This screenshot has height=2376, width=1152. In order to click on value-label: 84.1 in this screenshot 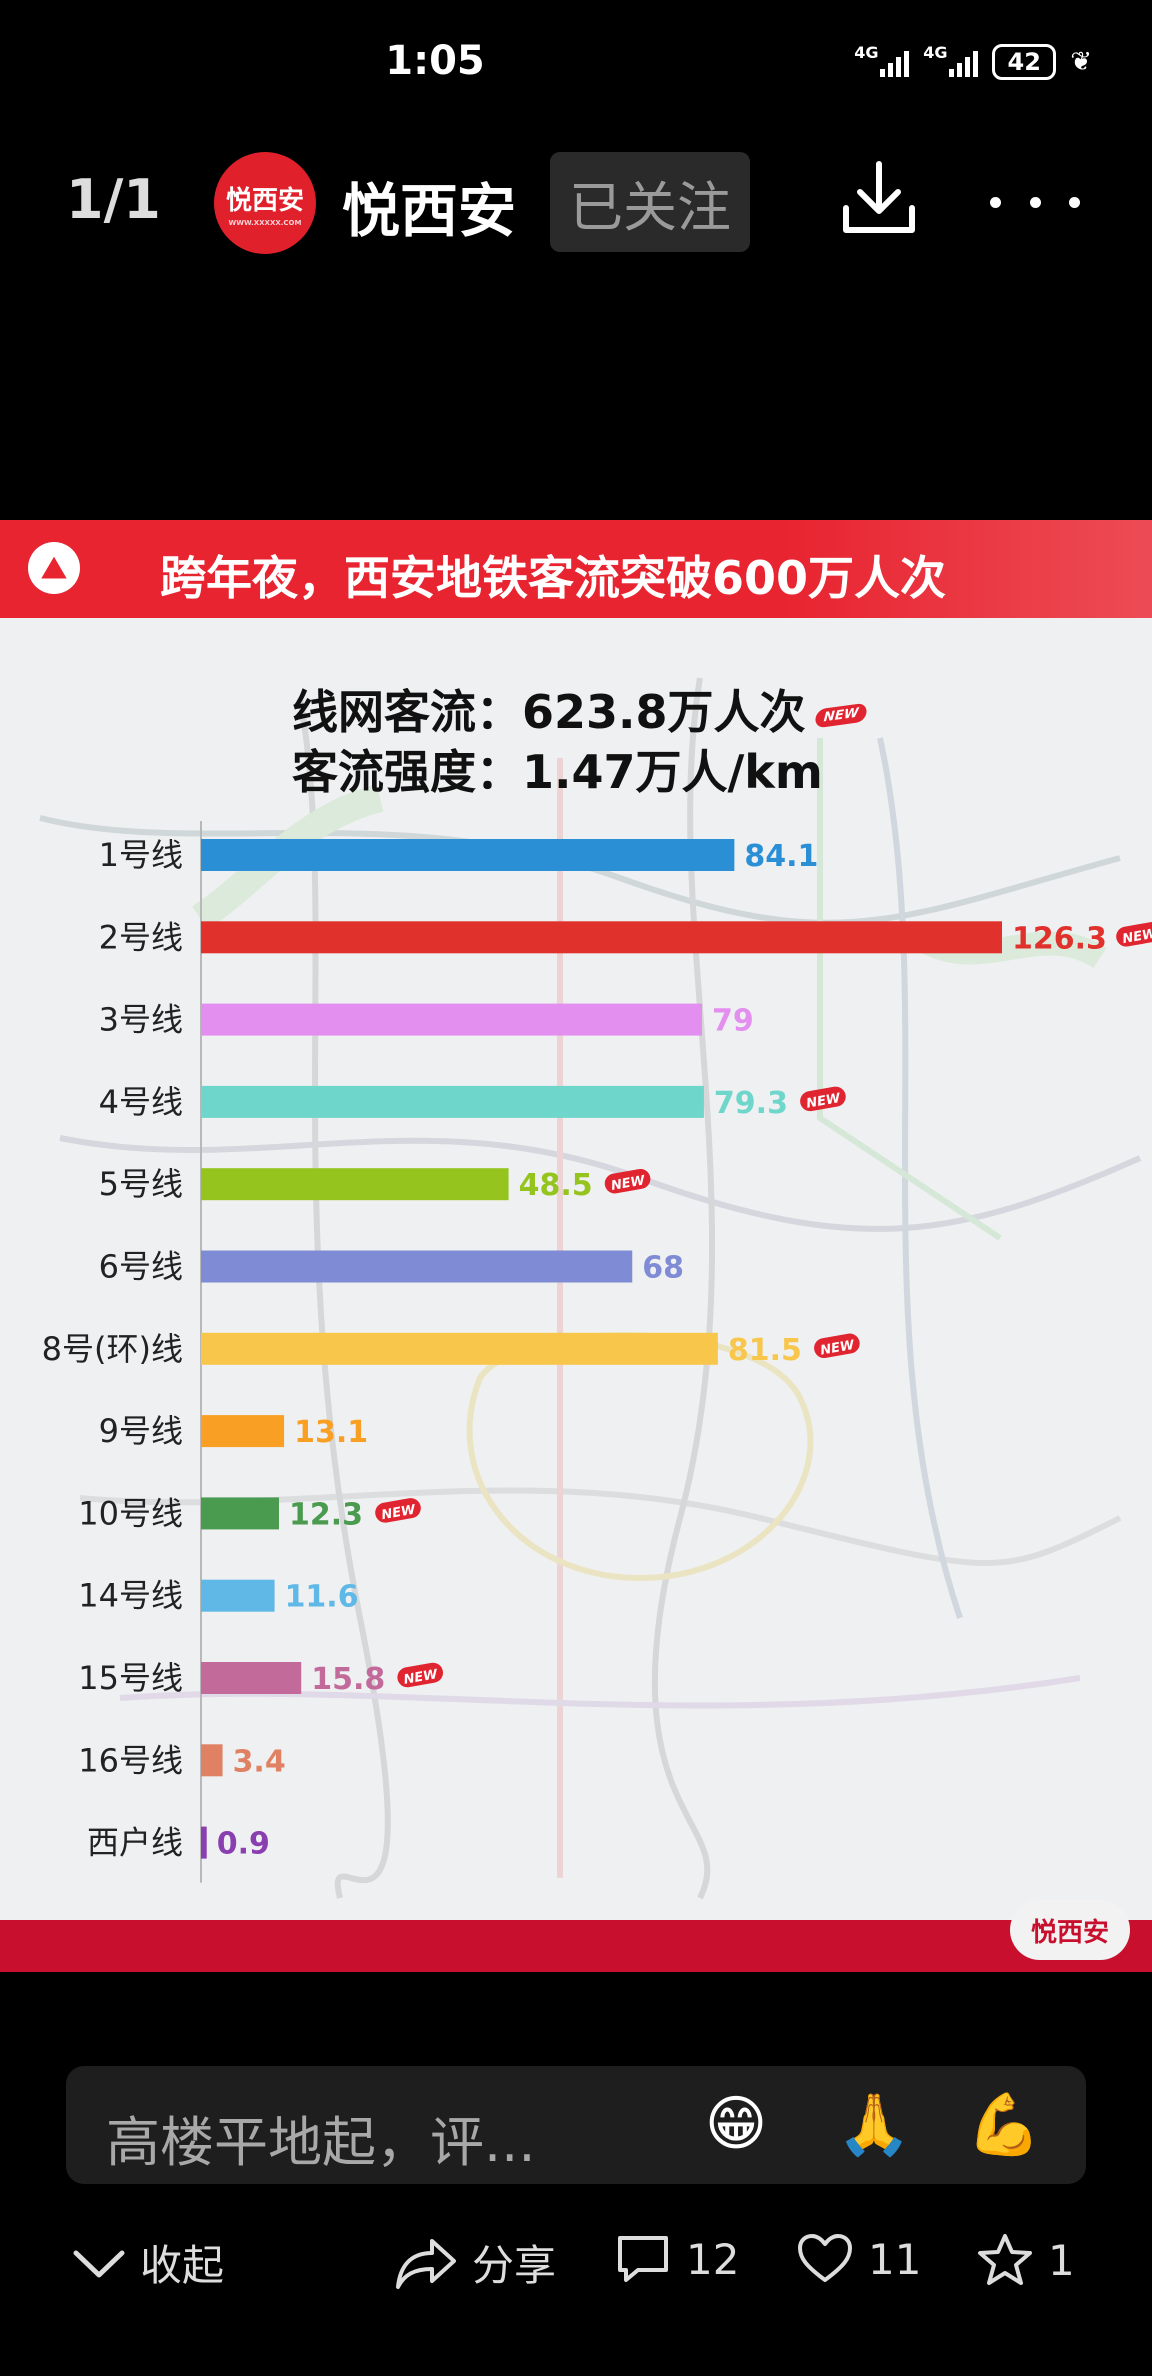, I will do `click(781, 856)`.